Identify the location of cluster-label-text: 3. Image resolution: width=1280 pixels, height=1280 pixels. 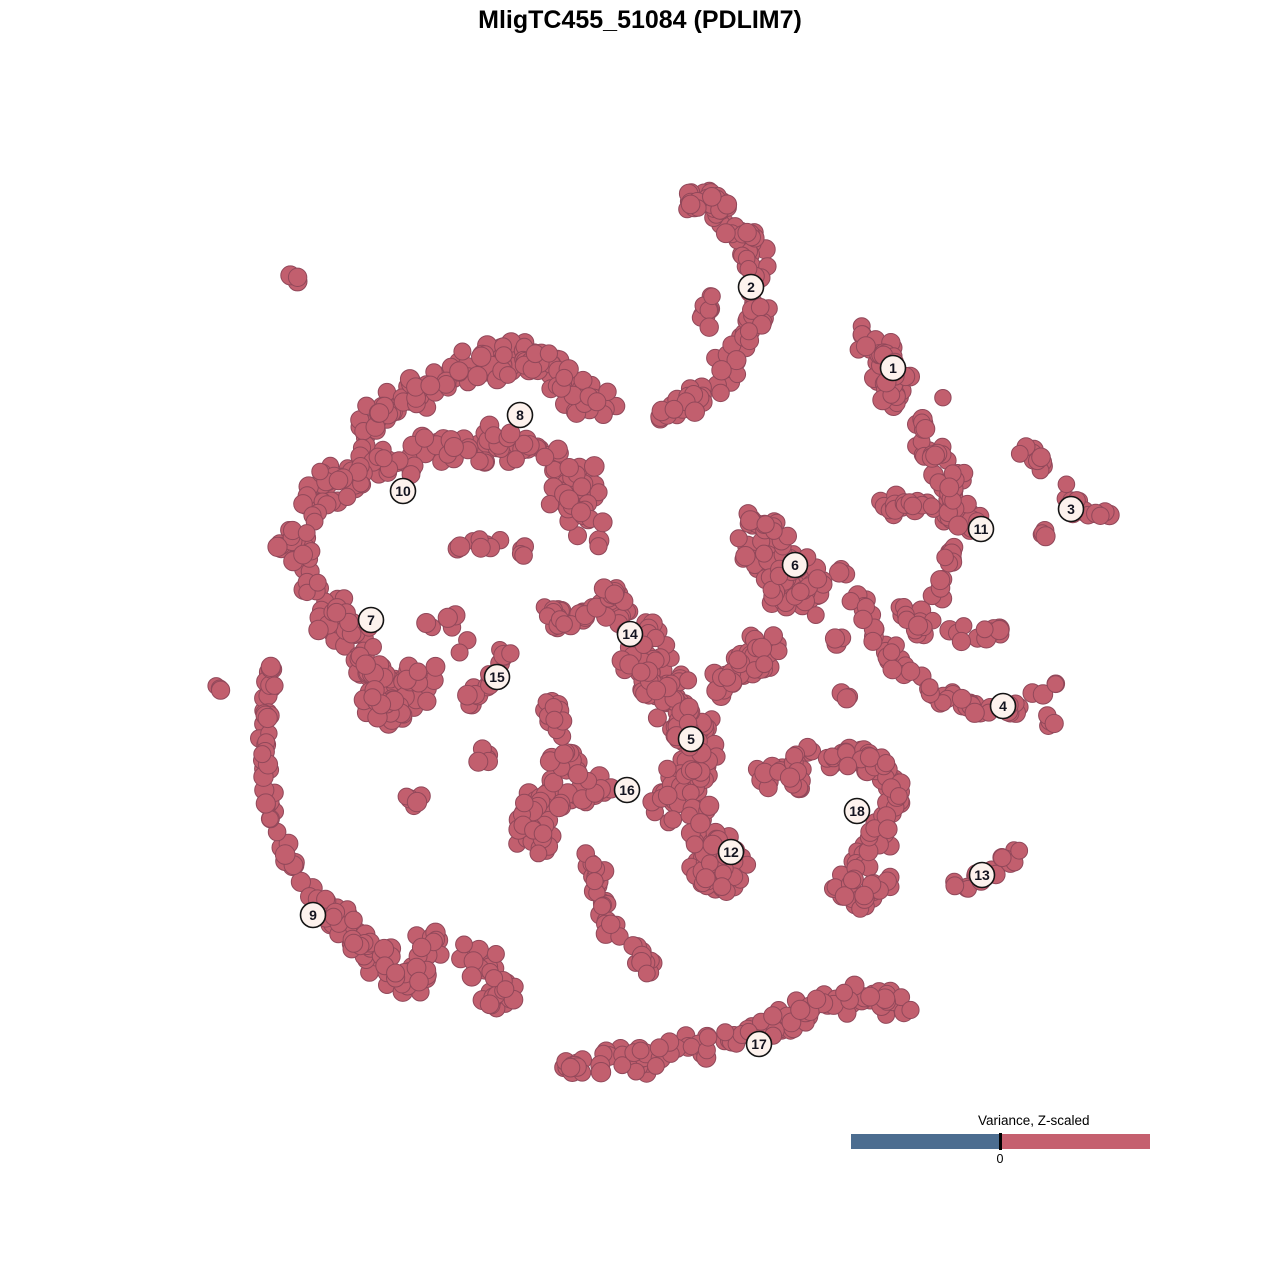
(1071, 509).